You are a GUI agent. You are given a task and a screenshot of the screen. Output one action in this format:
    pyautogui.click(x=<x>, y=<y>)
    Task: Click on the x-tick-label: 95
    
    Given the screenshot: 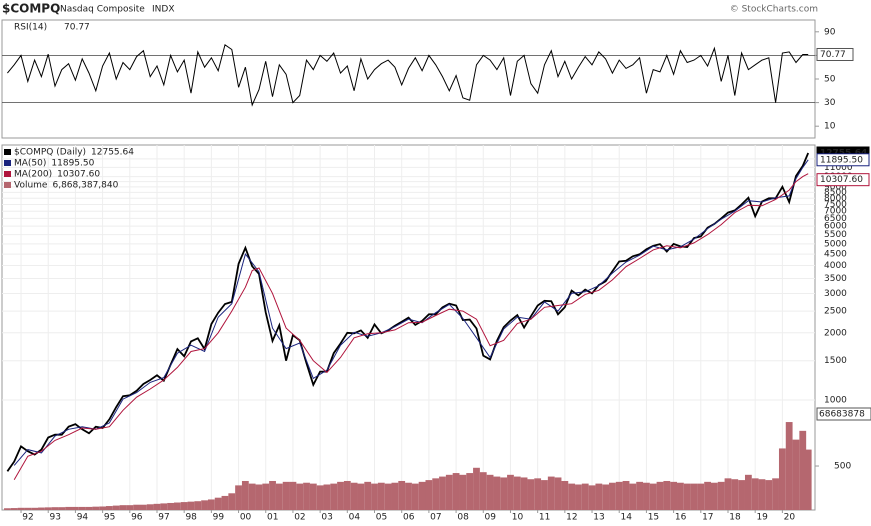 What is the action you would take?
    pyautogui.click(x=109, y=518)
    